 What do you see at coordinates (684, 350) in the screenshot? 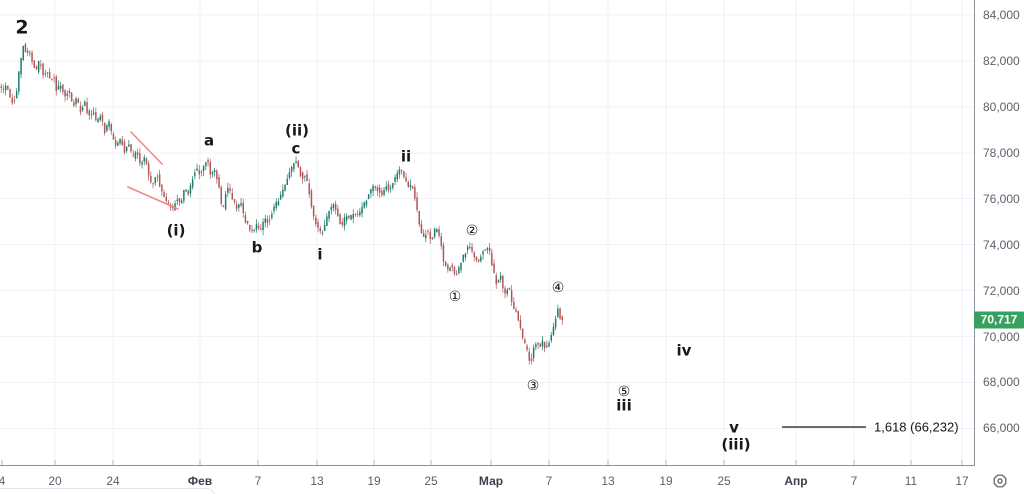
I see `wave-label-iv: iv` at bounding box center [684, 350].